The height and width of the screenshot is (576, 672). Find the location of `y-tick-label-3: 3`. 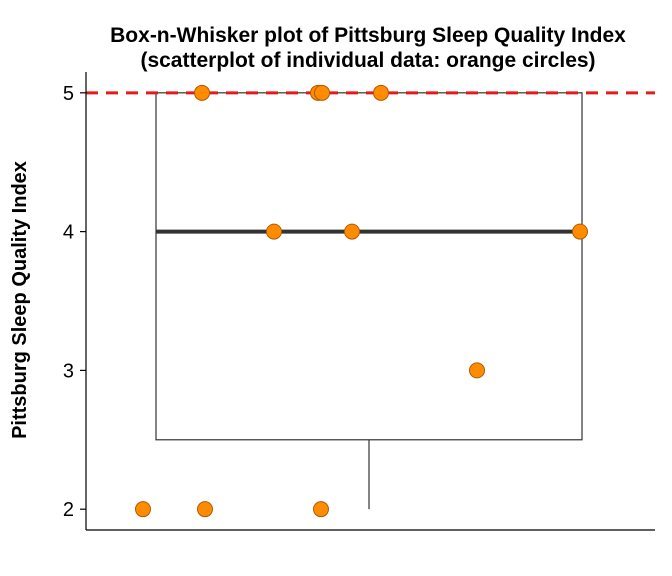

y-tick-label-3: 3 is located at coordinates (68, 371).